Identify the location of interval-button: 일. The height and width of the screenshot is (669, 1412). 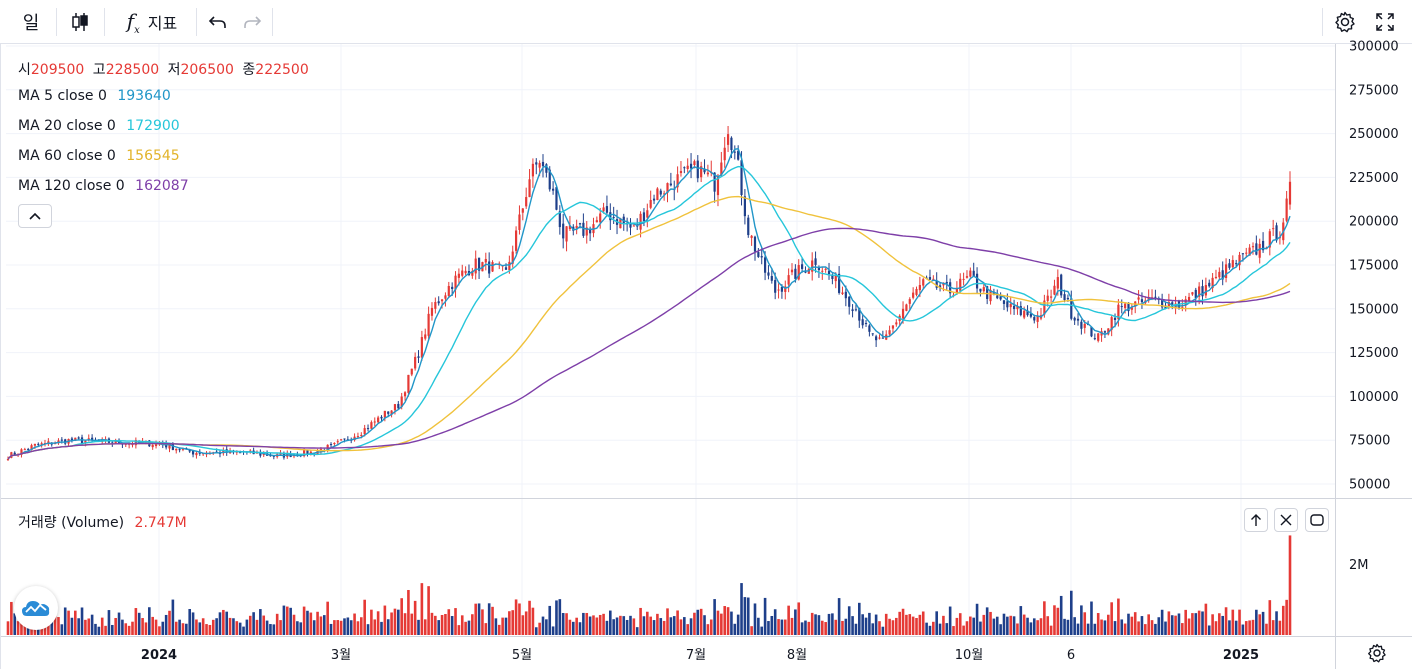
(31, 22).